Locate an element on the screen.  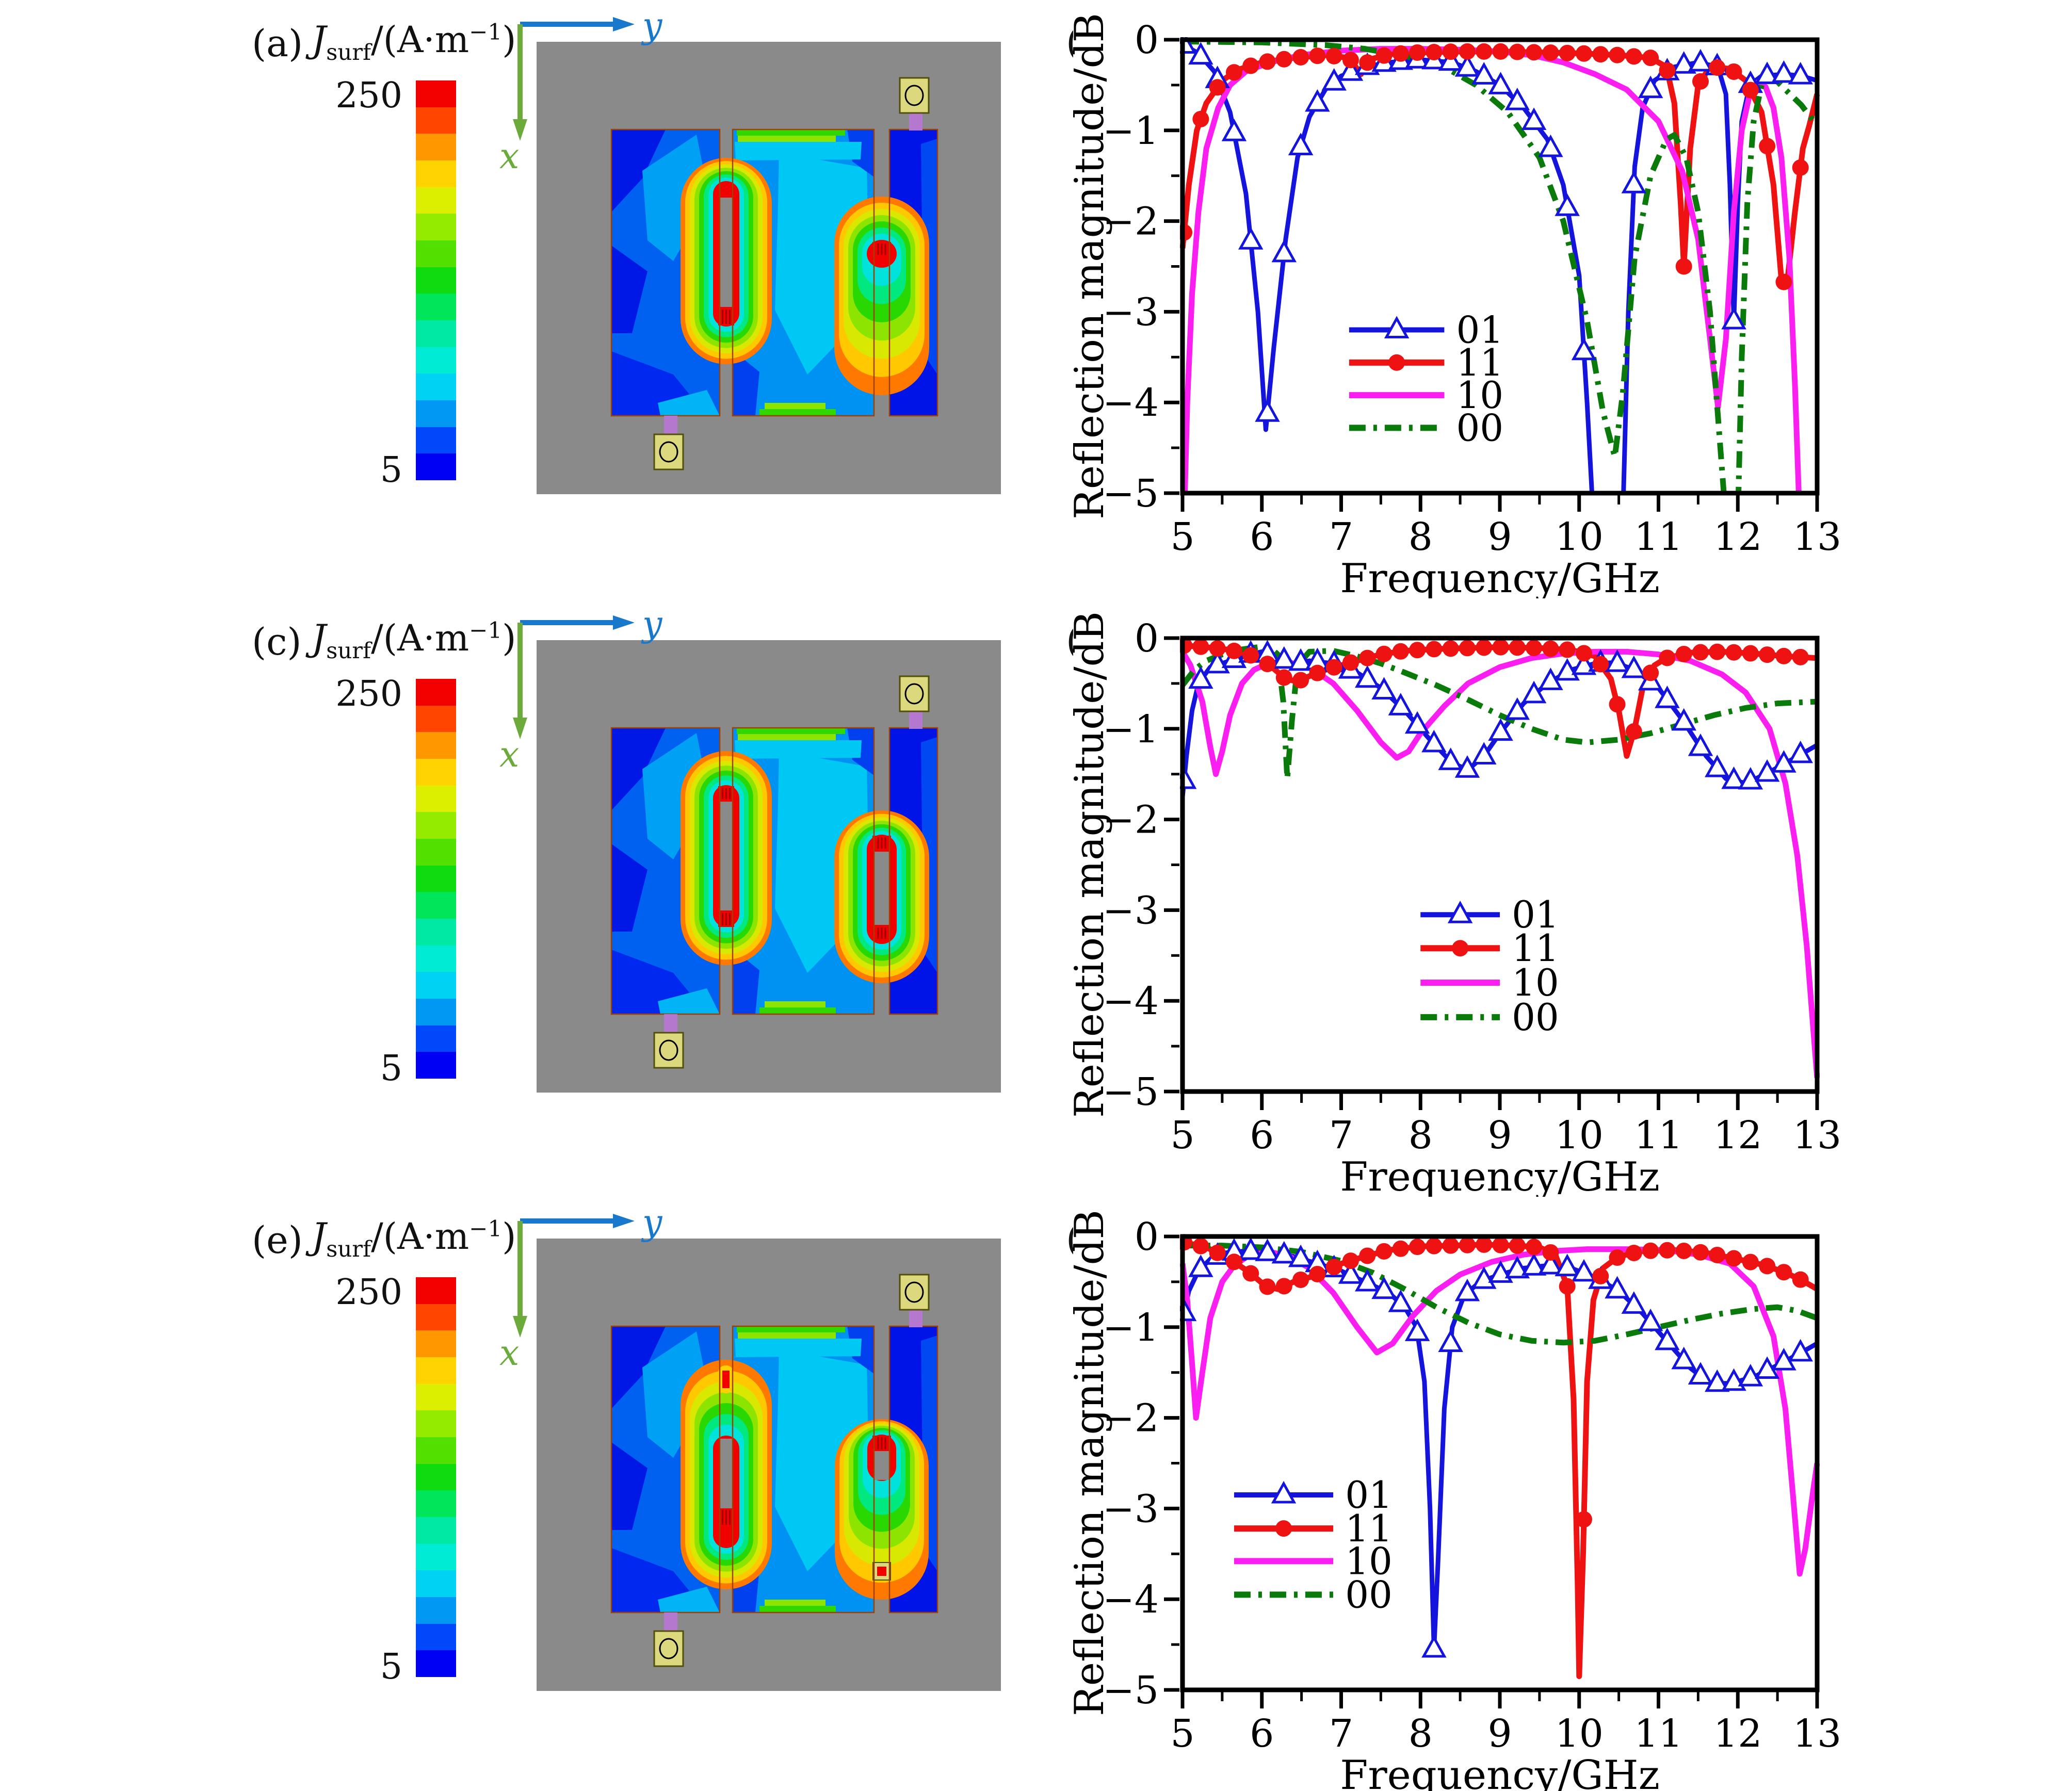
x-arrow-head is located at coordinates (520, 130).